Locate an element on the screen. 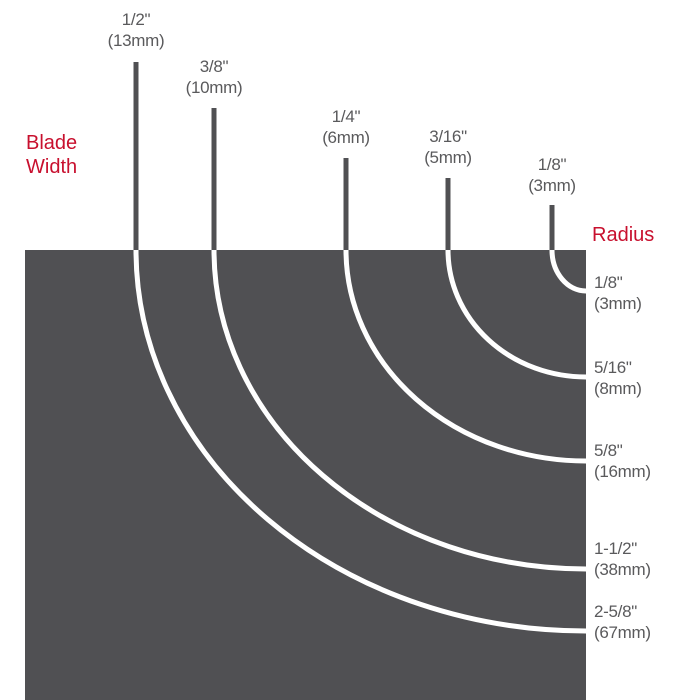 The width and height of the screenshot is (700, 700). radius-label-2: 5/16" (8mm) is located at coordinates (618, 378).